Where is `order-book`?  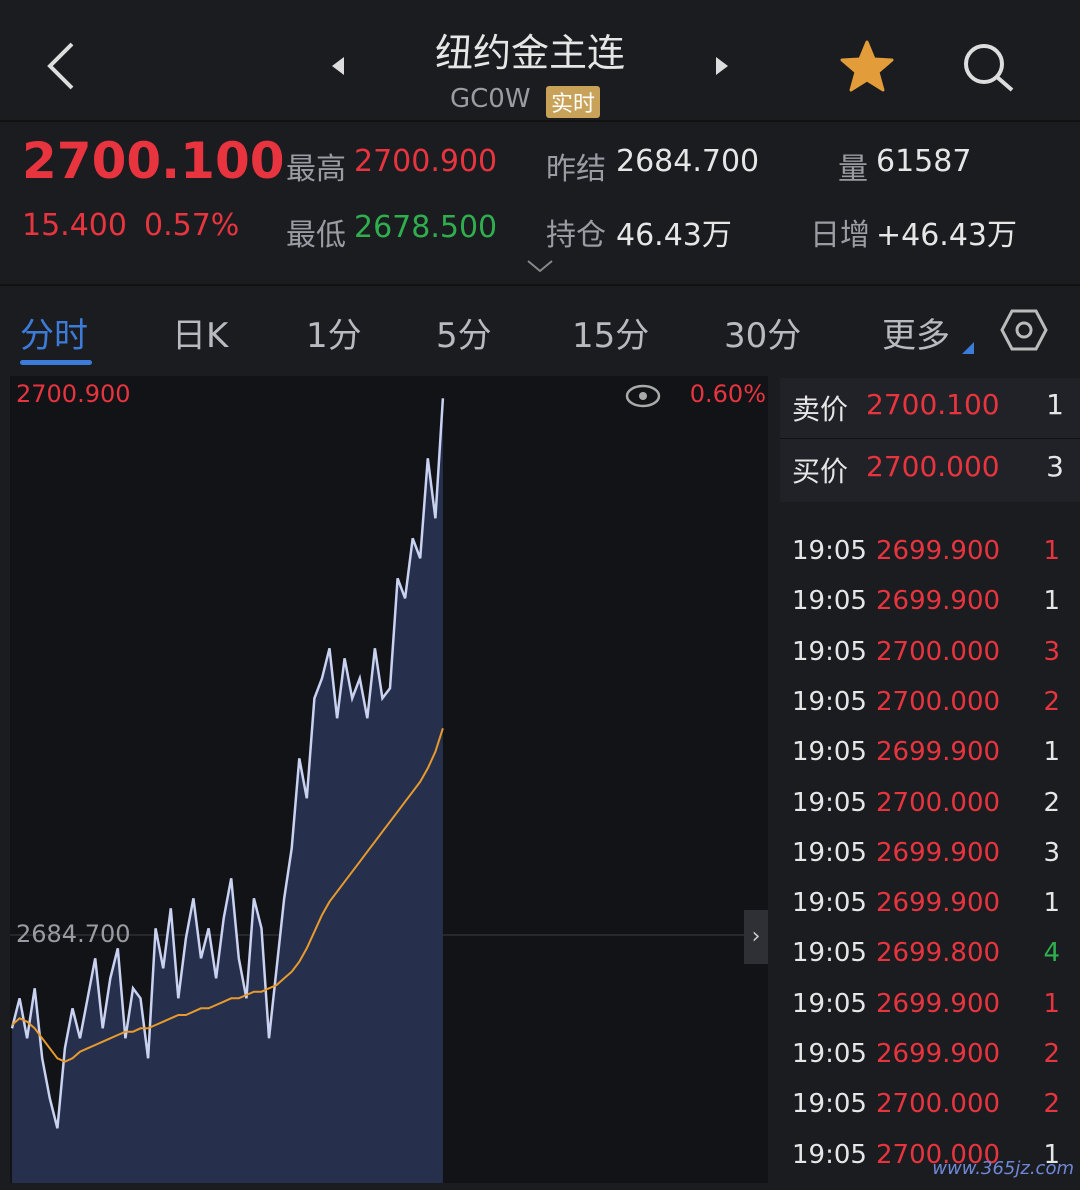
order-book is located at coordinates (930, 440).